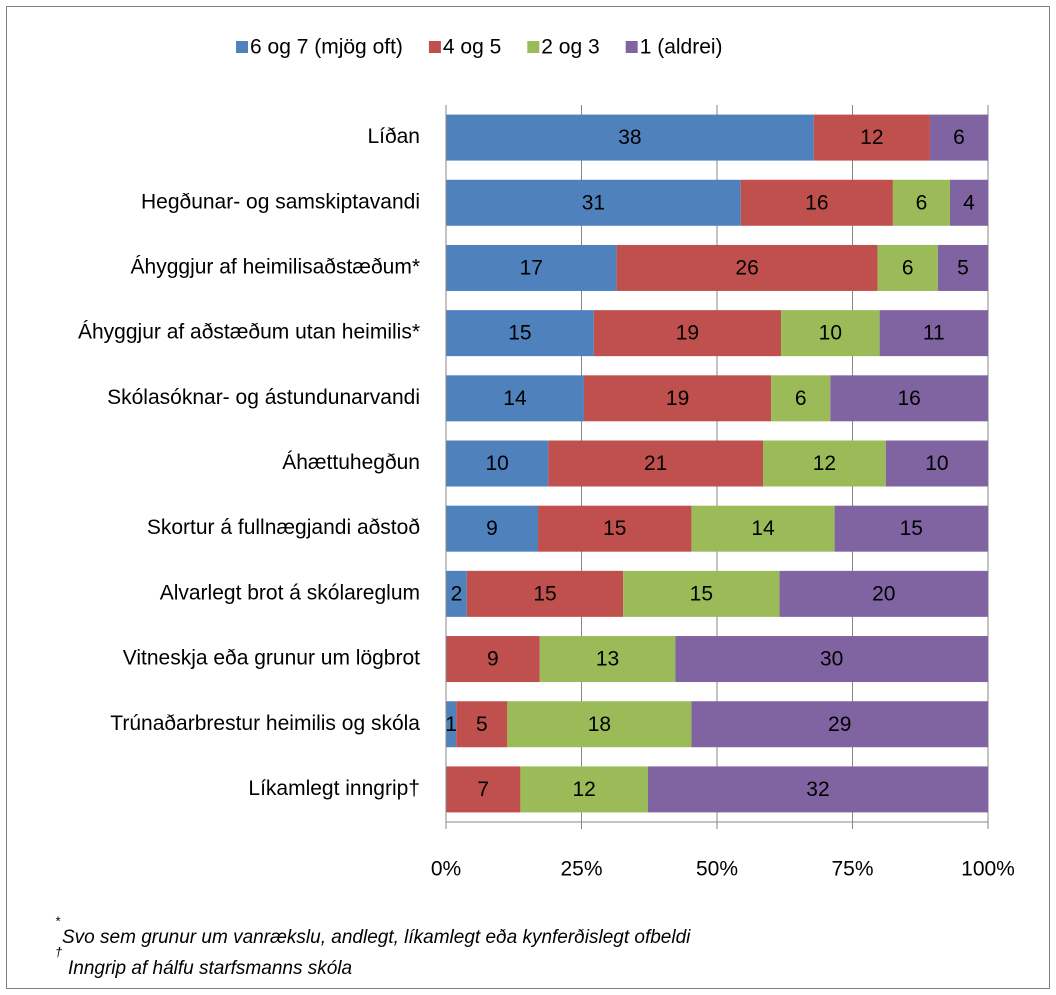  Describe the element at coordinates (934, 333) in the screenshot. I see `data-label: 11` at that location.